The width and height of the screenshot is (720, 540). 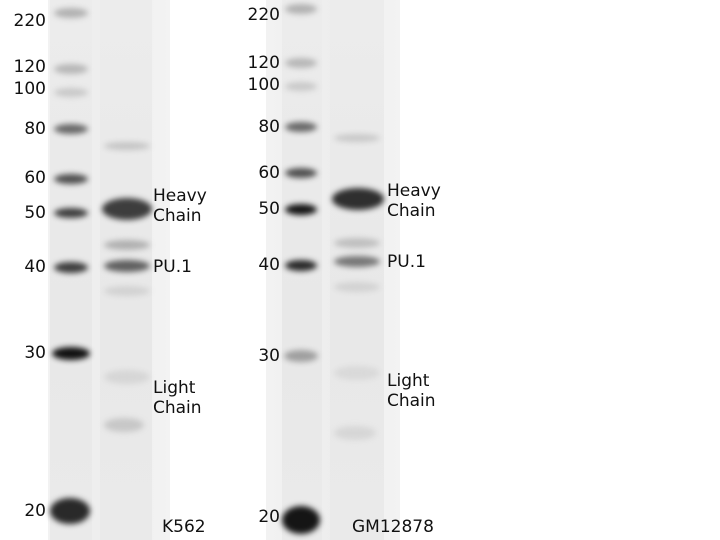 What do you see at coordinates (393, 527) in the screenshot?
I see `cell-line-label: GM12878` at bounding box center [393, 527].